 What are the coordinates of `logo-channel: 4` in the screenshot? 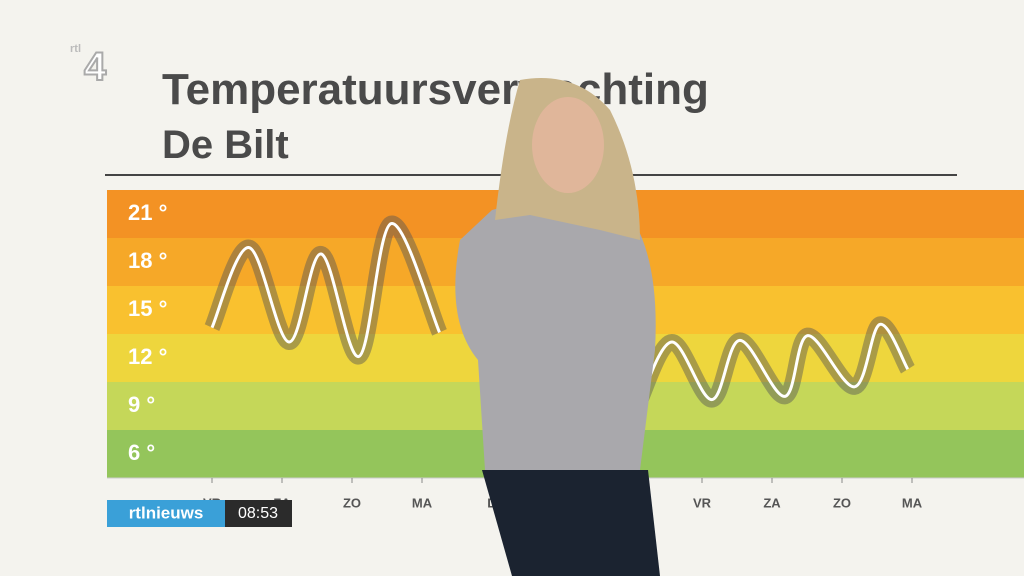 It's located at (95, 67).